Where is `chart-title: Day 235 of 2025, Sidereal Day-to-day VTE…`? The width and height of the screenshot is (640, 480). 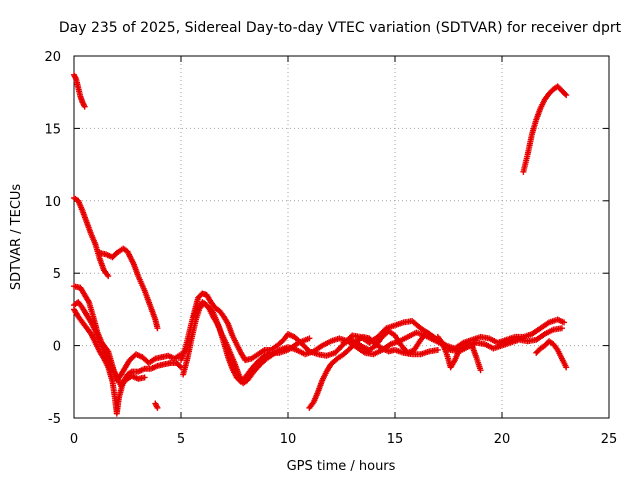 chart-title: Day 235 of 2025, Sidereal Day-to-day VTE… is located at coordinates (340, 28).